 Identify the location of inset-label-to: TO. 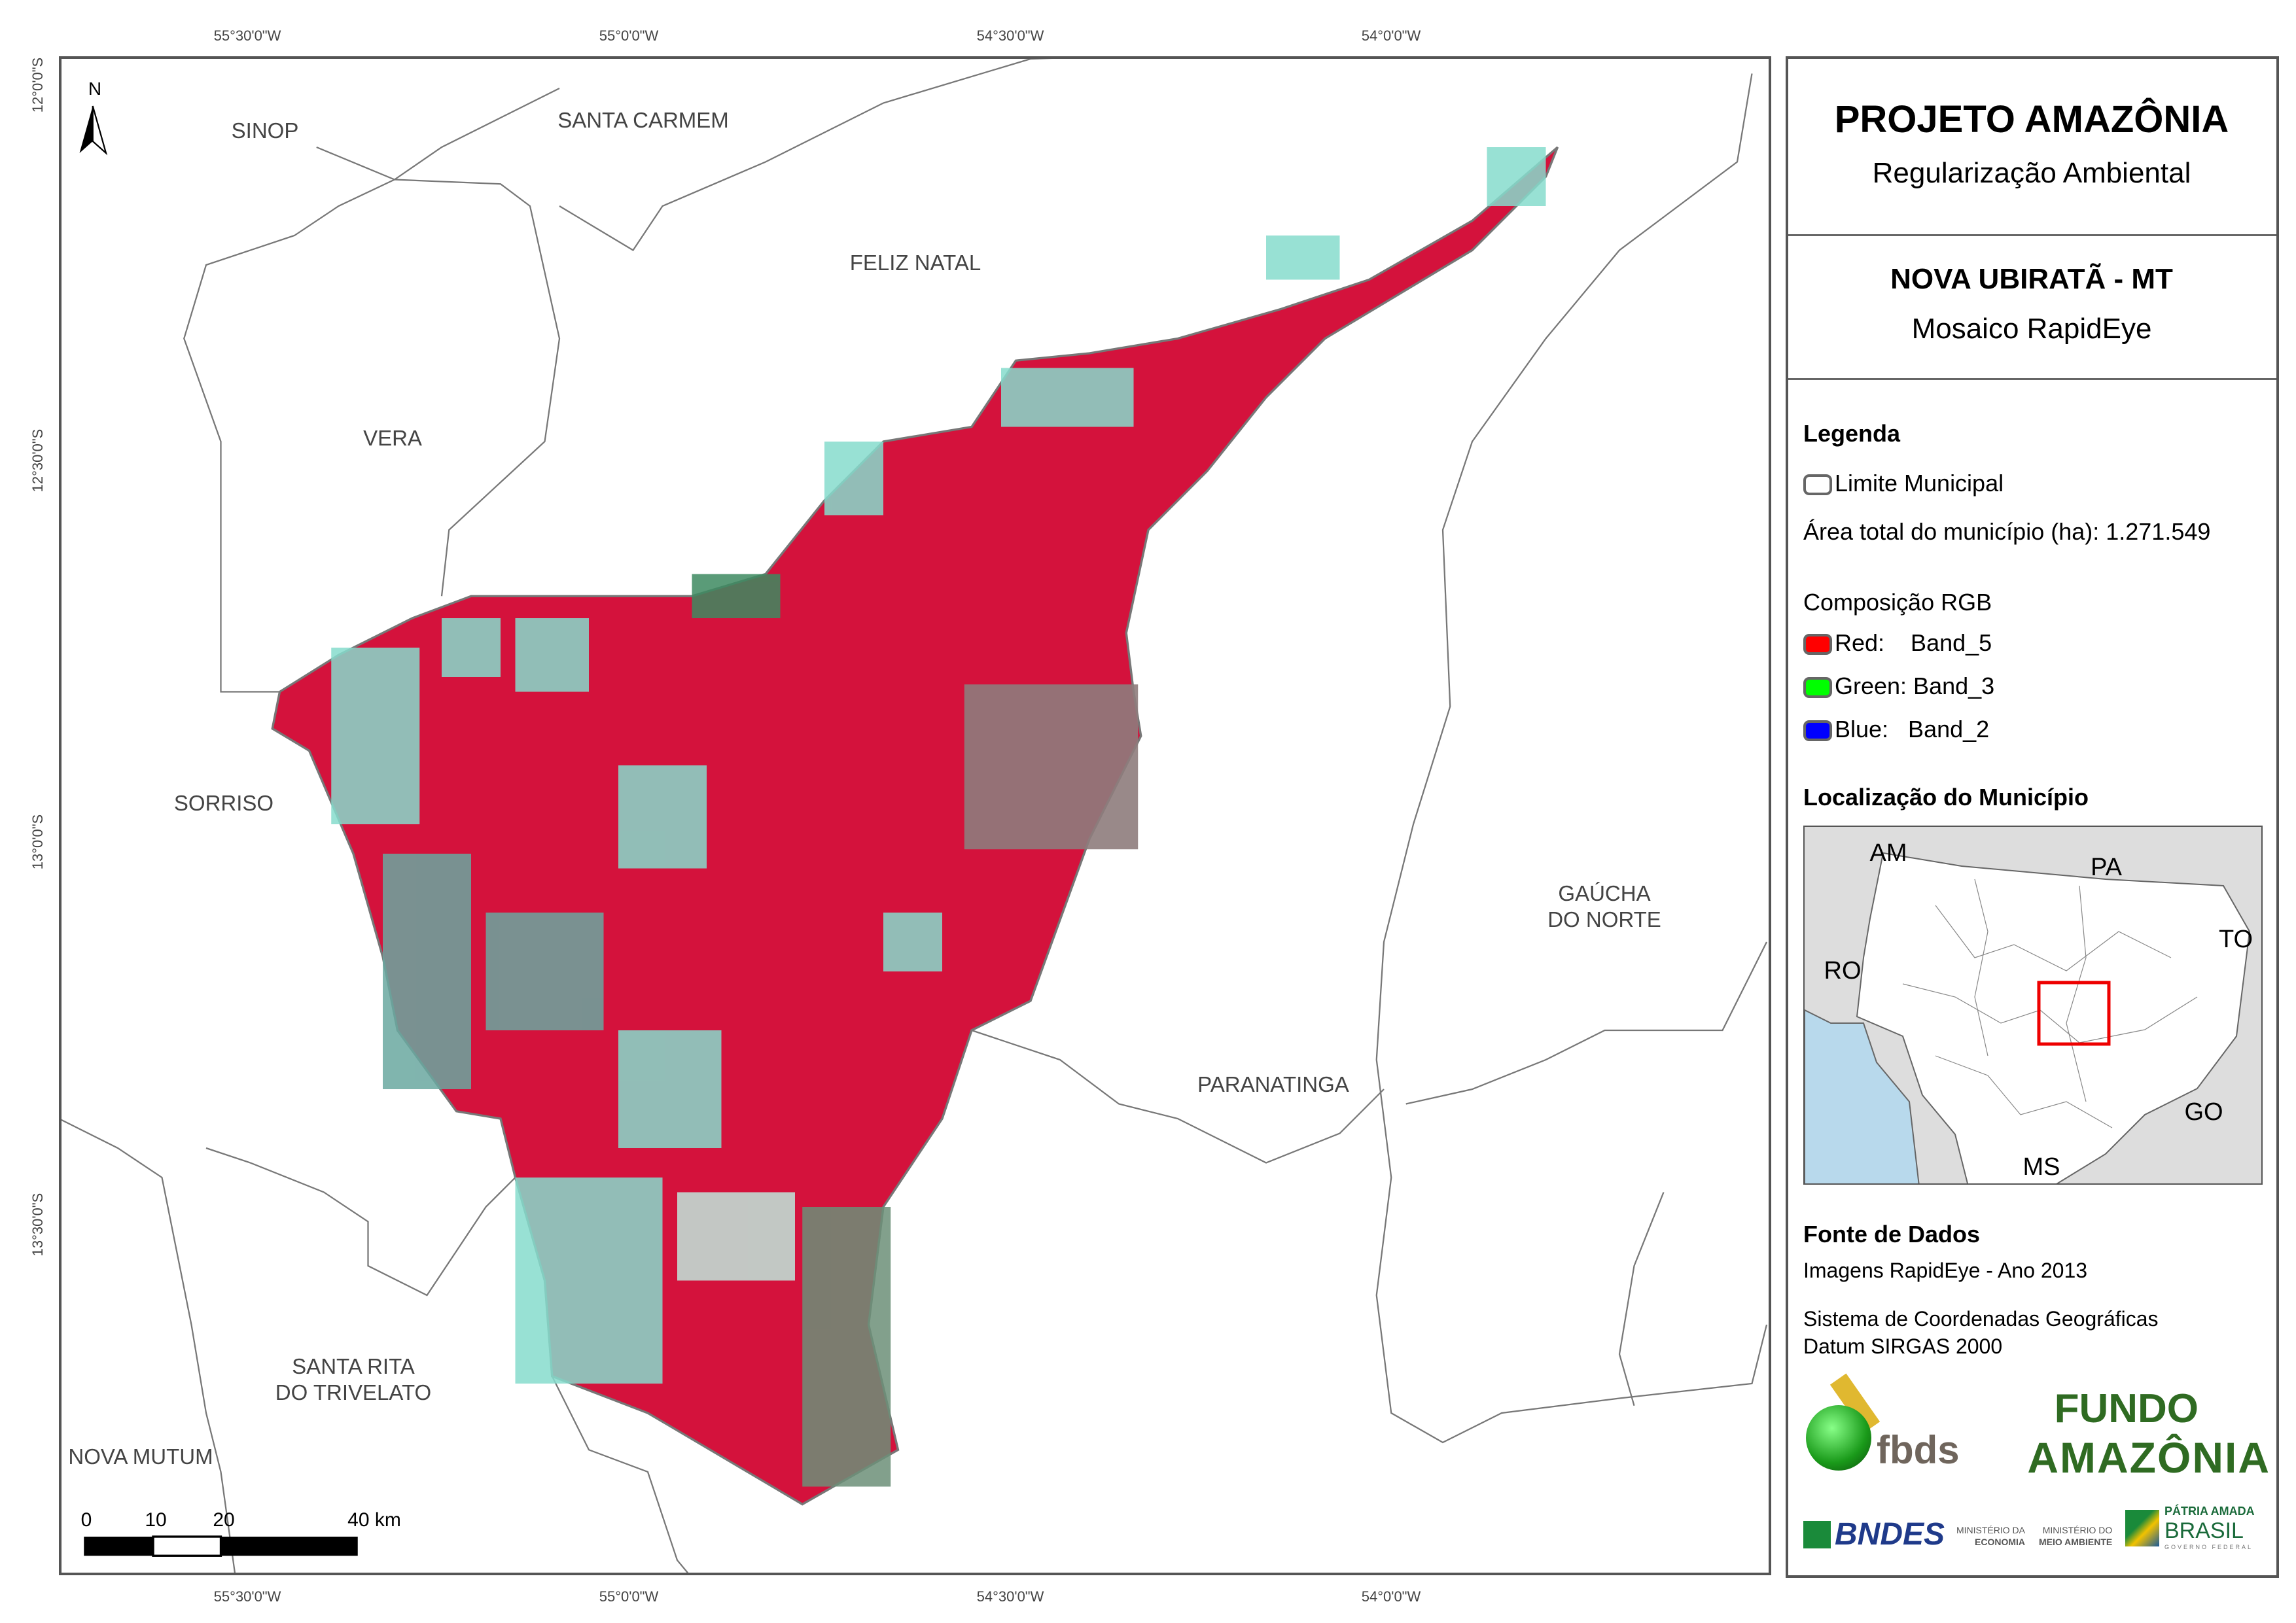
(2235, 940).